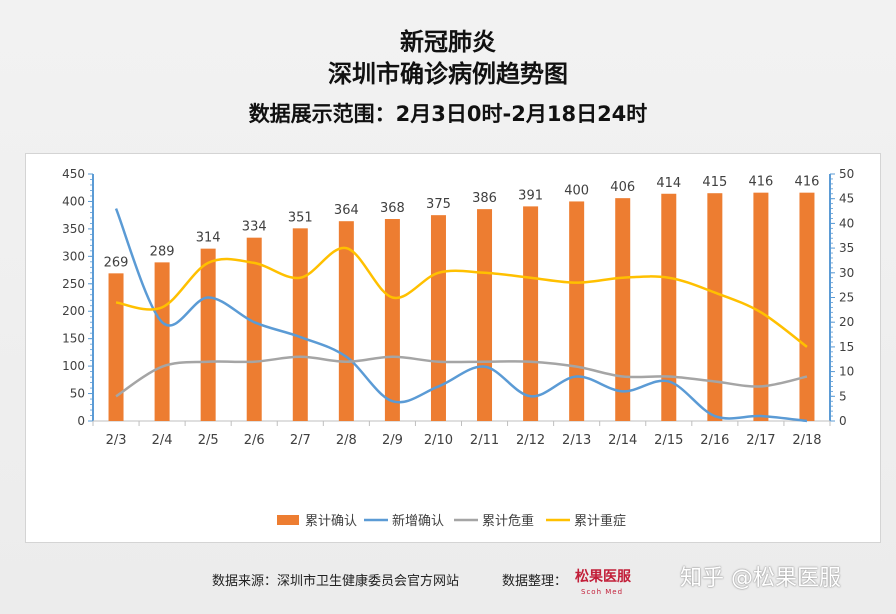 Image resolution: width=896 pixels, height=614 pixels. I want to click on y-right-tick-label: 5, so click(843, 396).